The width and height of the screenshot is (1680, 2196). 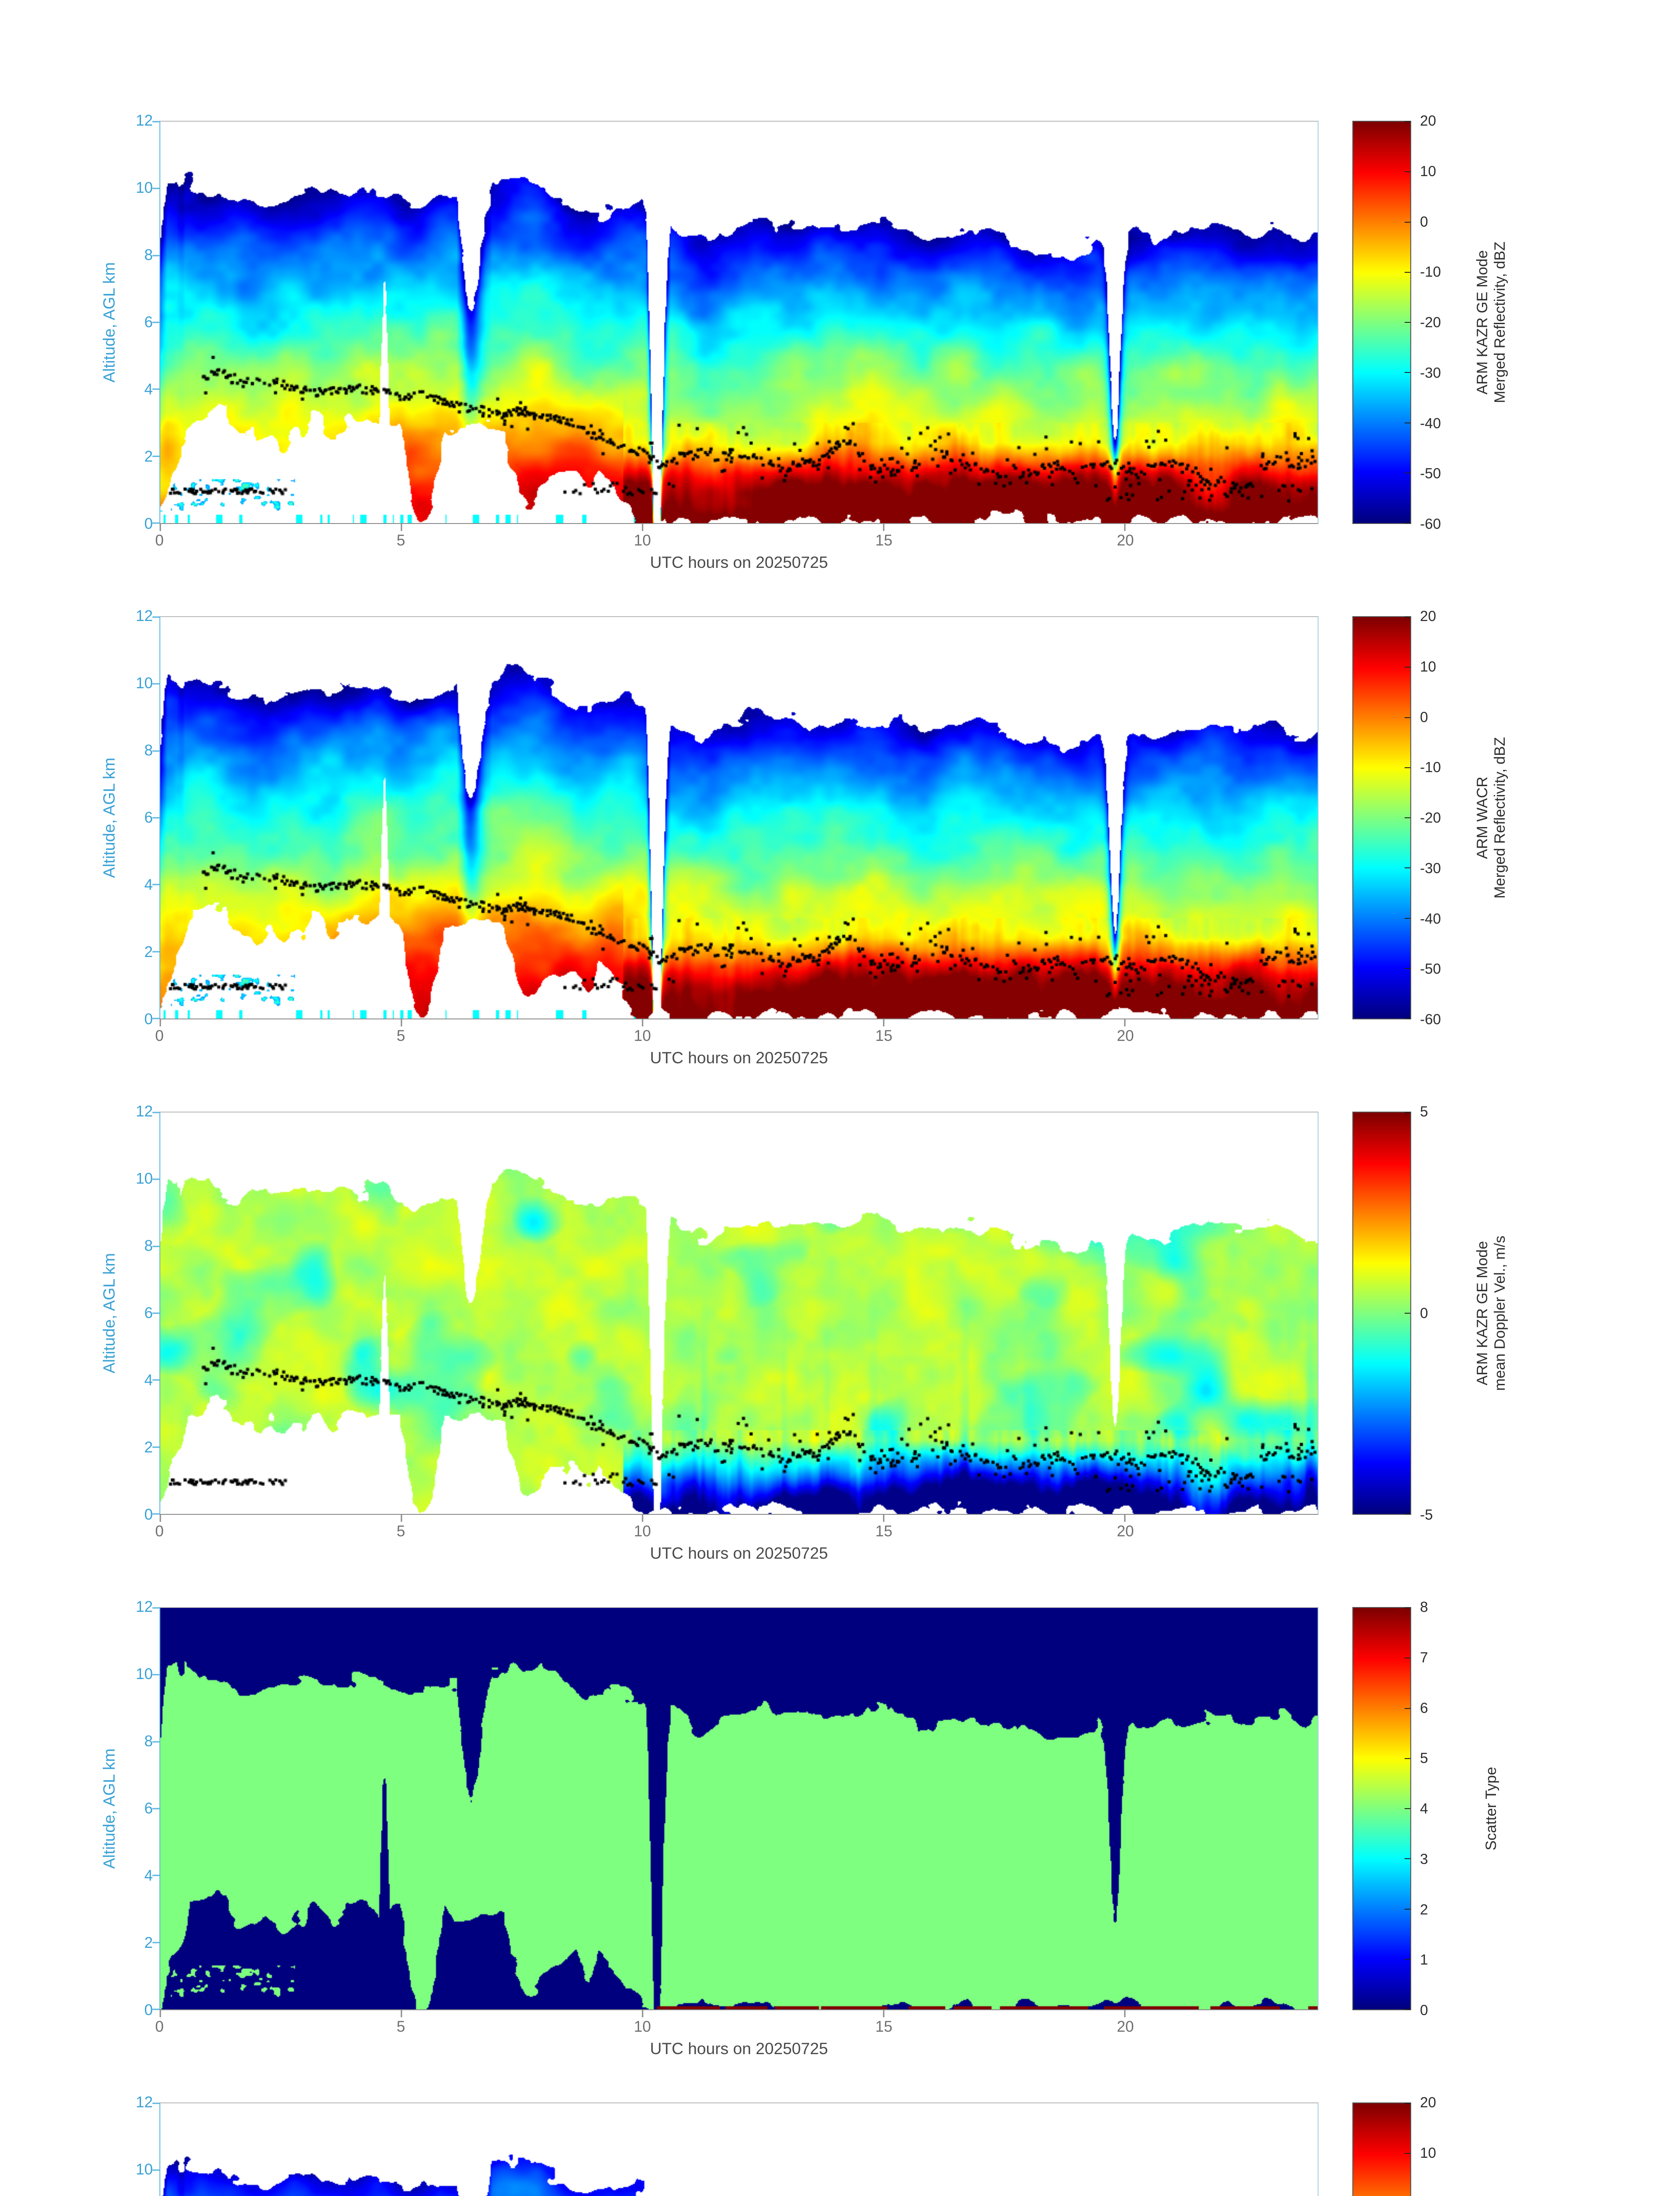 What do you see at coordinates (144, 616) in the screenshot?
I see `y-tick-label: 12` at bounding box center [144, 616].